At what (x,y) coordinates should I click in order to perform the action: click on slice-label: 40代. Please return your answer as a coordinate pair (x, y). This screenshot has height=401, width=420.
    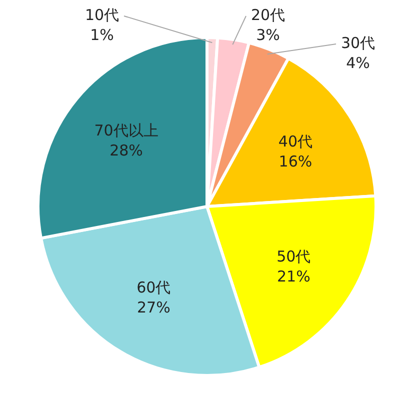
    Looking at the image, I should click on (295, 141).